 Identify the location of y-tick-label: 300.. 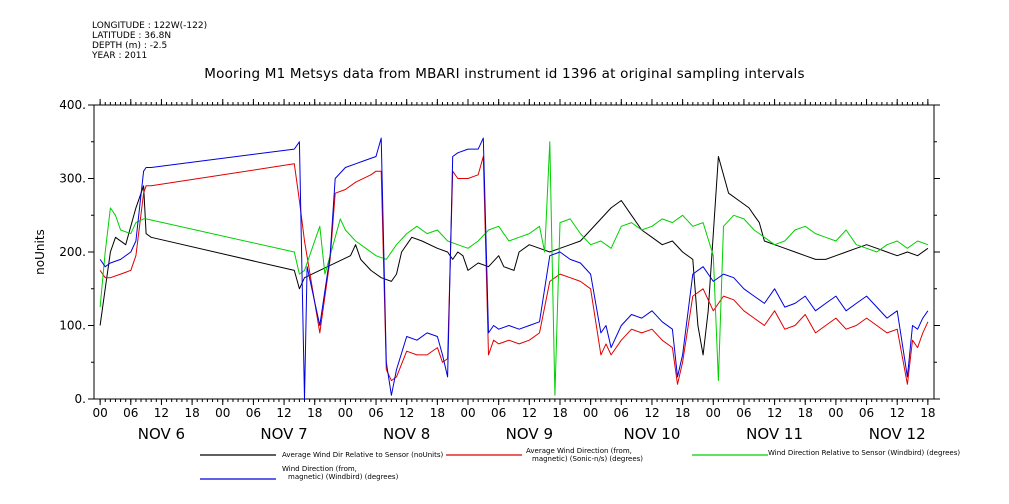
(72, 179).